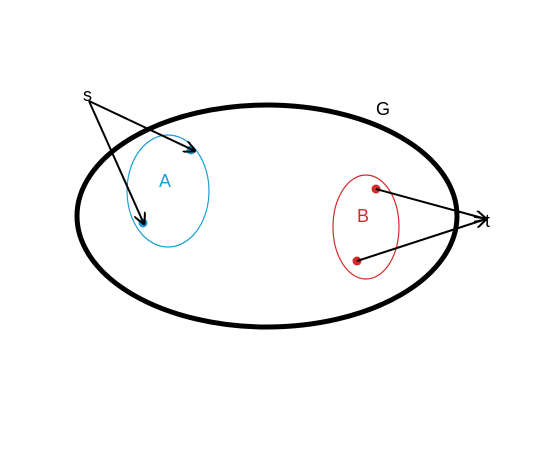  What do you see at coordinates (487, 221) in the screenshot?
I see `label-sink-t: t` at bounding box center [487, 221].